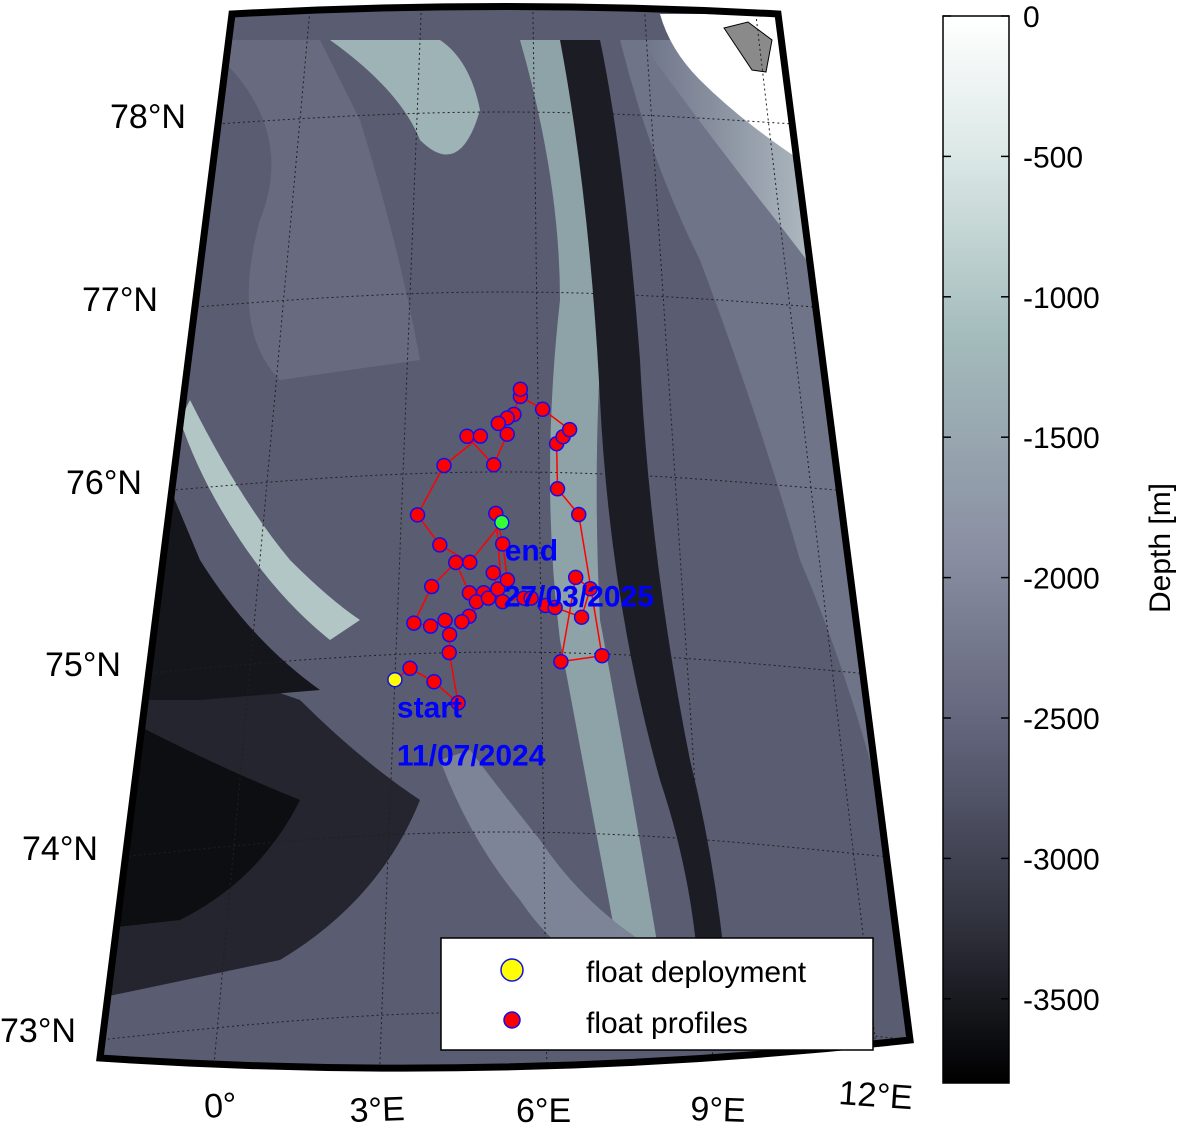 This screenshot has height=1131, width=1182. What do you see at coordinates (148, 117) in the screenshot?
I see `lat-label-78: 78°N` at bounding box center [148, 117].